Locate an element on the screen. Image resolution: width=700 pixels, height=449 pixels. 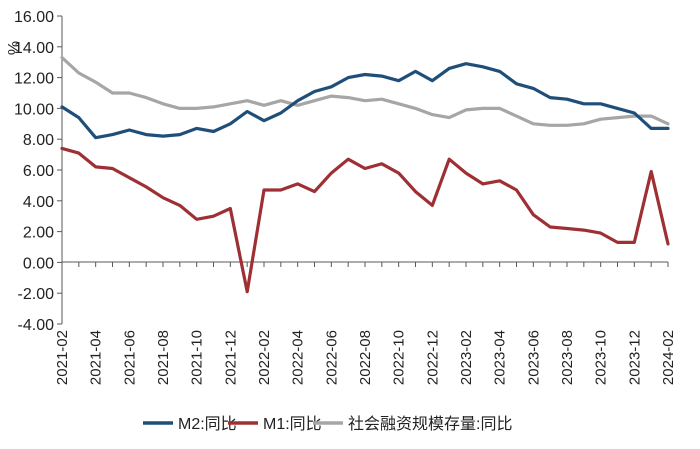
y-tick-label: -2.00 is located at coordinates (36, 294).